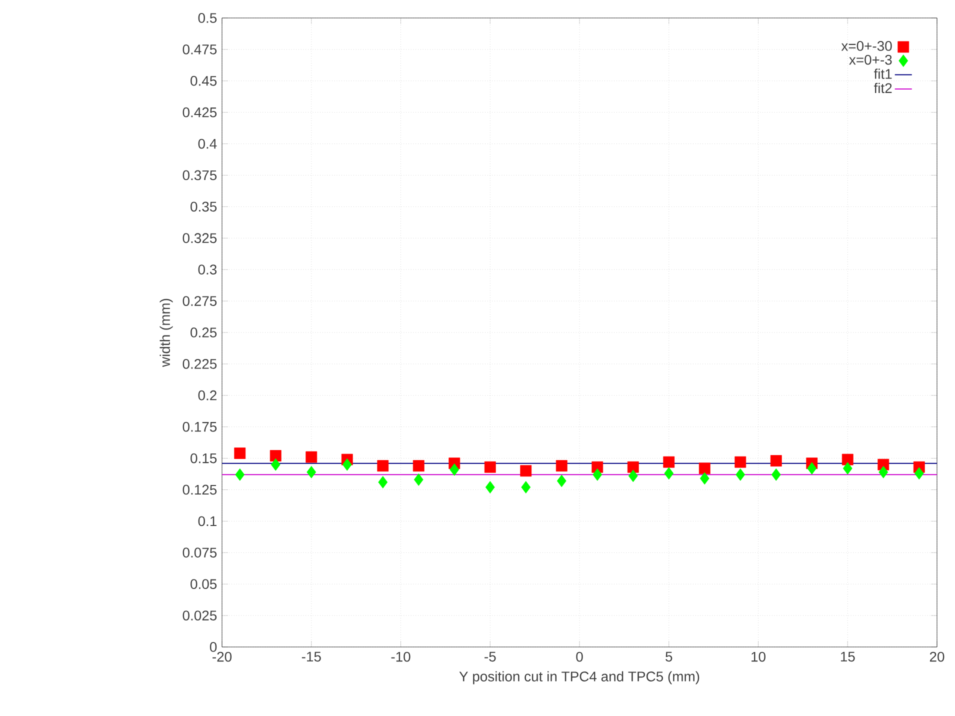  I want to click on y-tick-label: 0.475, so click(199, 49).